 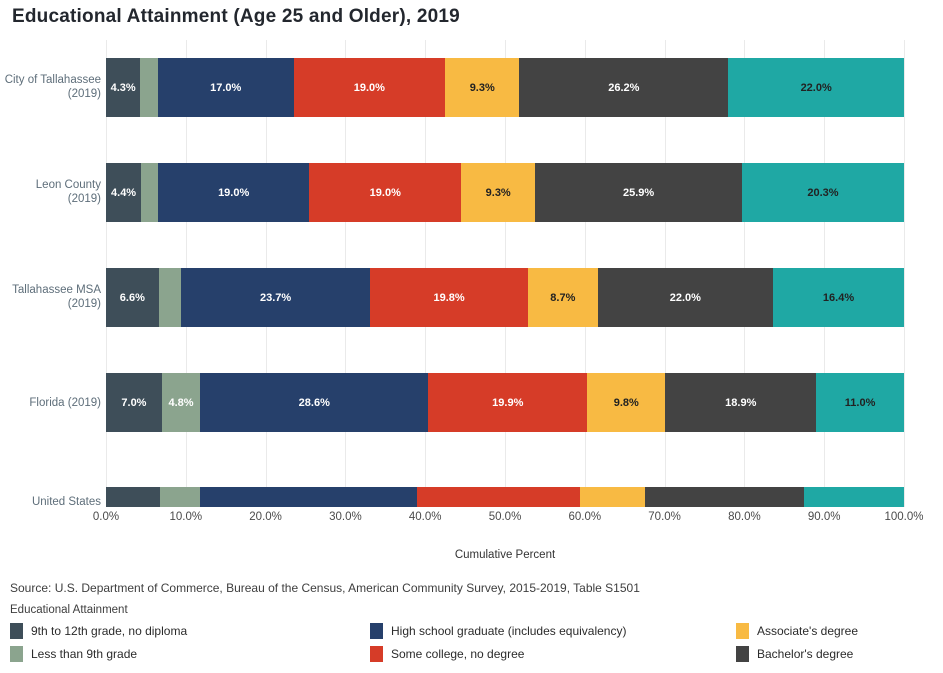 I want to click on segment-value-label: 19.8%, so click(x=449, y=297).